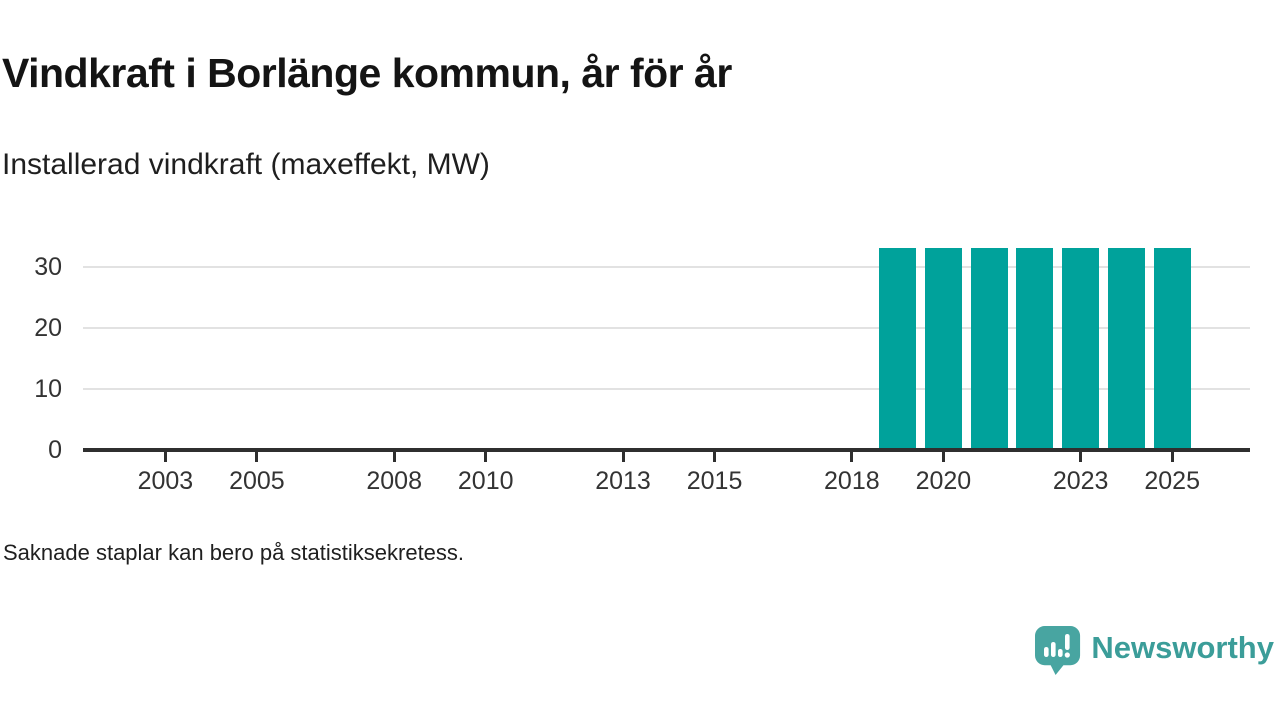  I want to click on x-tick-label: 2018, so click(852, 481).